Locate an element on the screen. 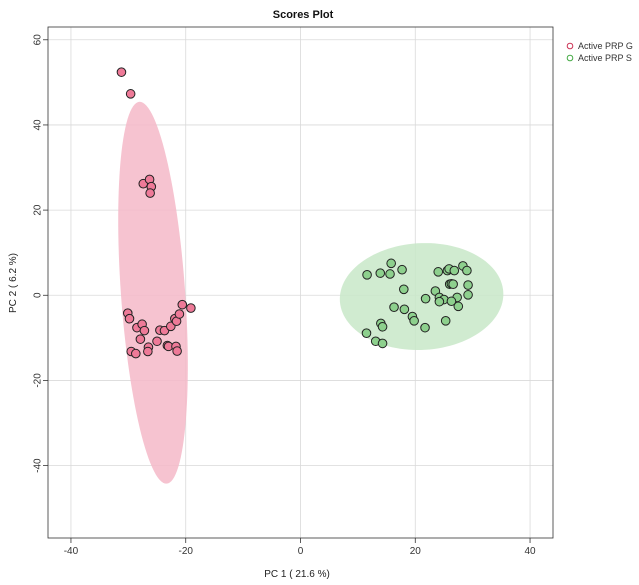 This screenshot has height=585, width=639. x-axis-title: PC 1 ( 21.6 %) is located at coordinates (297, 574).